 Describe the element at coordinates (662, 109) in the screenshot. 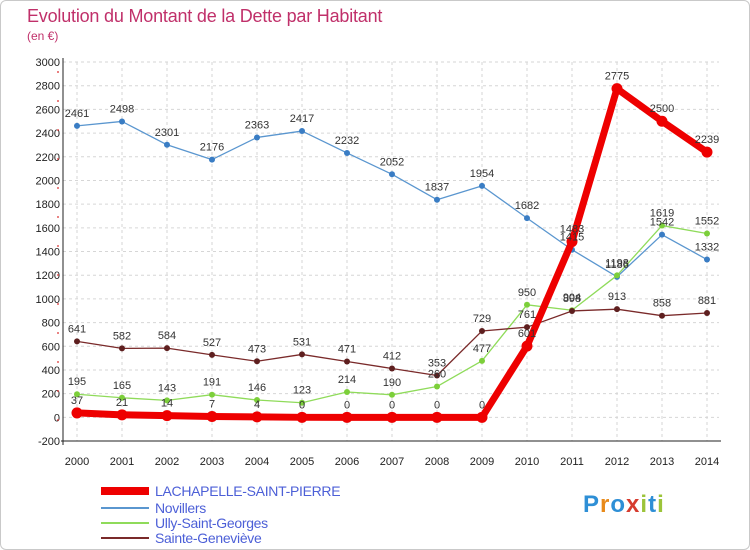

I see `data-label-0: 2500` at that location.